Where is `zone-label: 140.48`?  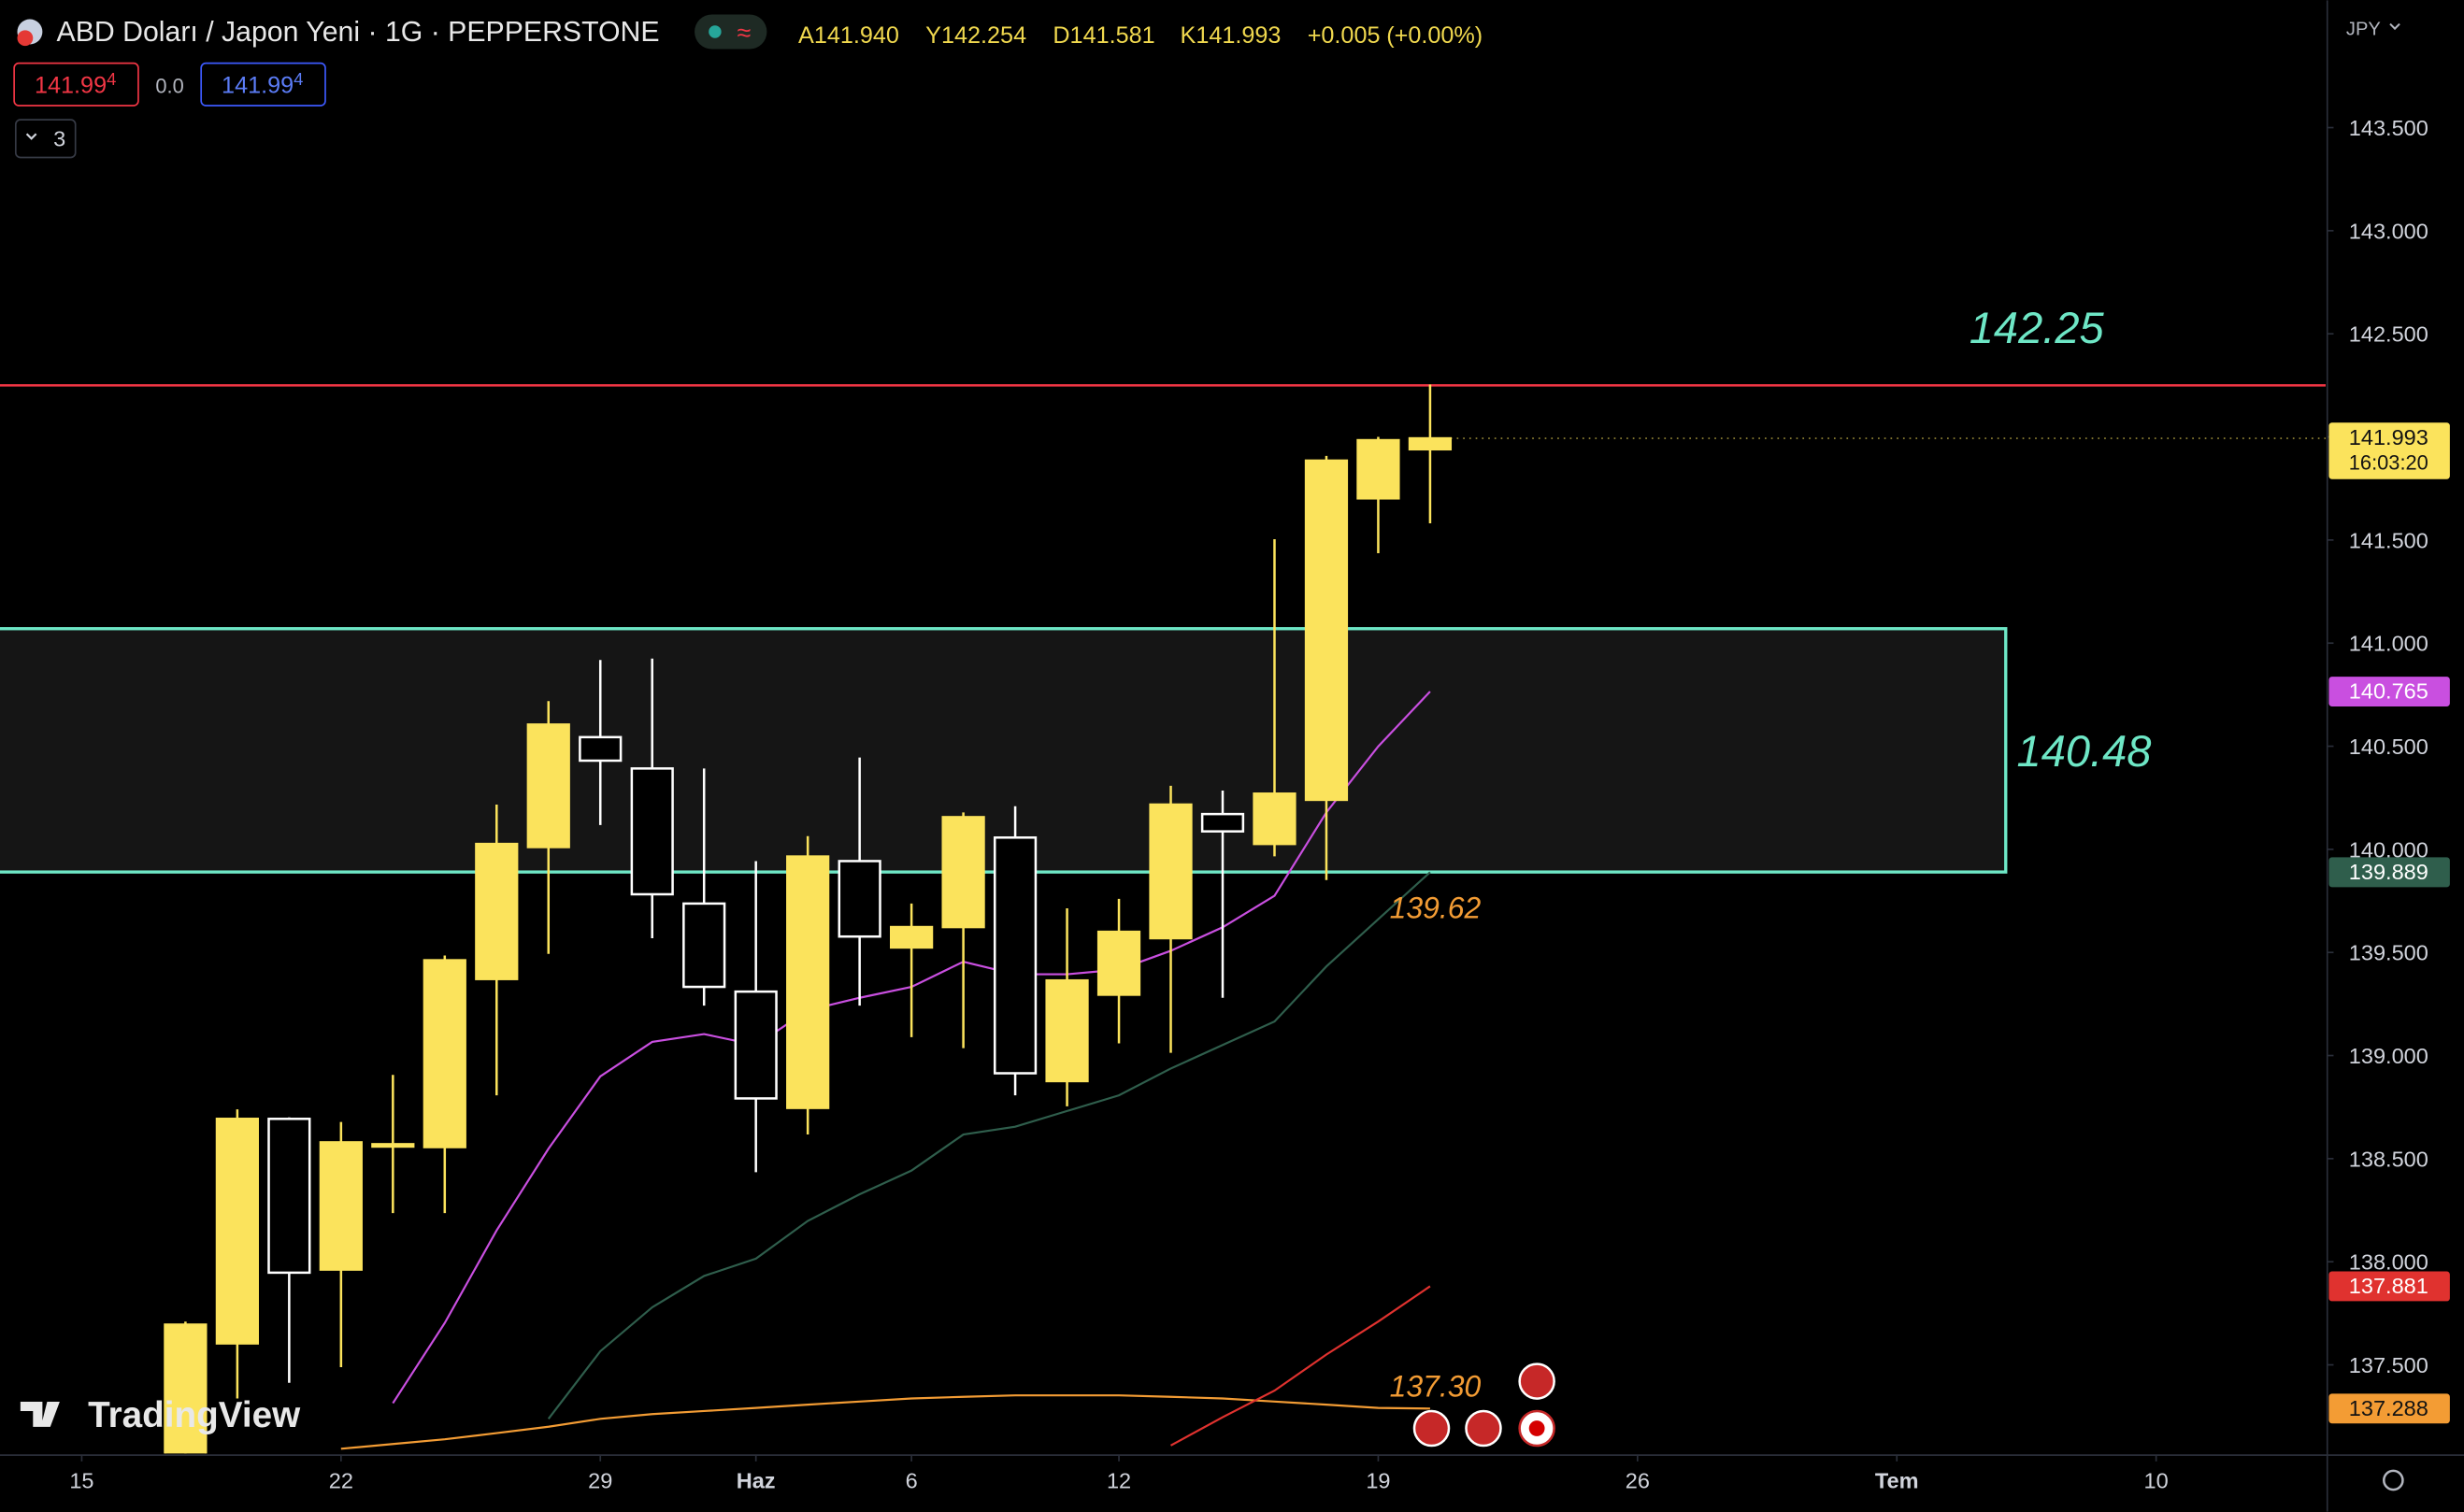
zone-label: 140.48 is located at coordinates (2084, 751).